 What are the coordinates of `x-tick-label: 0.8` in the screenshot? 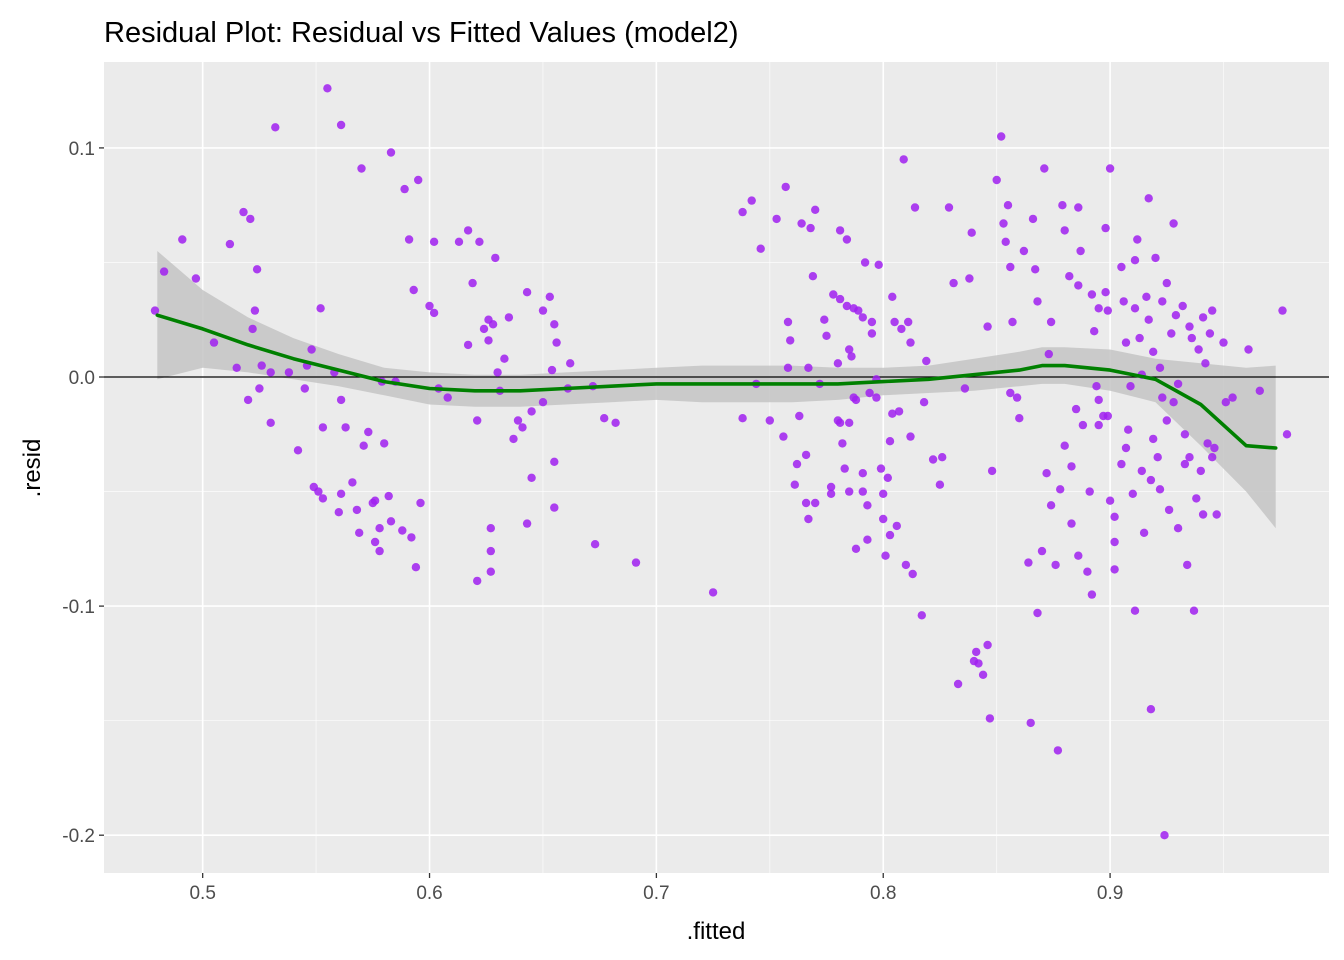 It's located at (883, 893).